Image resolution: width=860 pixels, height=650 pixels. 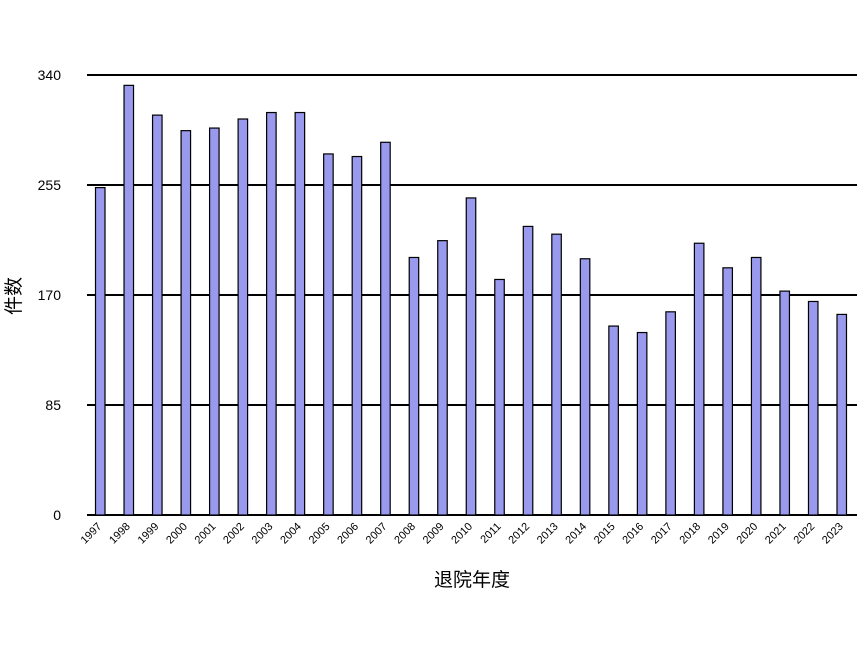 I want to click on bar-2015, so click(x=613, y=420).